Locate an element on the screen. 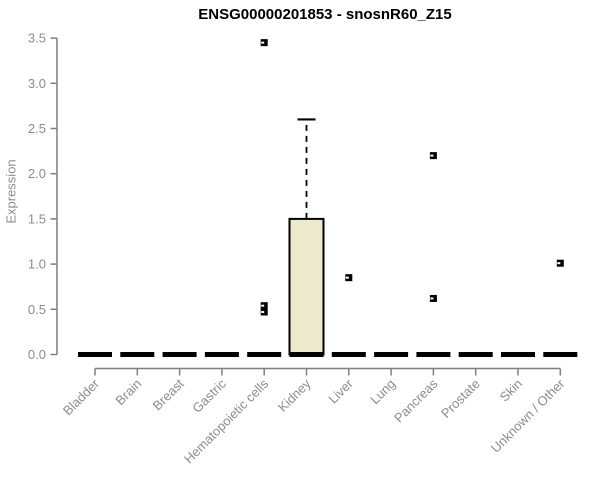 Image resolution: width=600 pixels, height=500 pixels. y-tick-label: 3.0 is located at coordinates (37, 83).